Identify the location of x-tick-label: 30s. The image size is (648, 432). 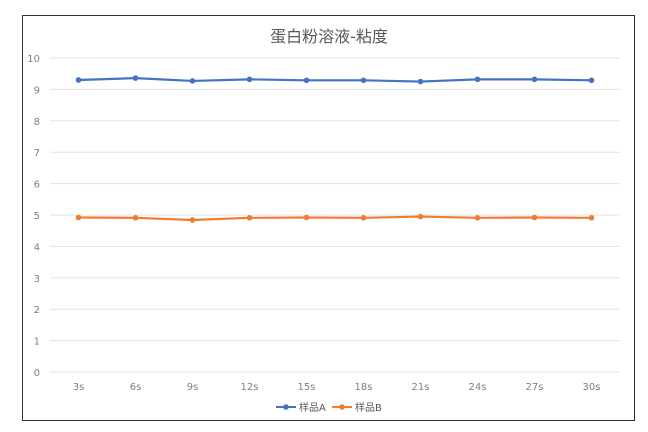
(592, 387).